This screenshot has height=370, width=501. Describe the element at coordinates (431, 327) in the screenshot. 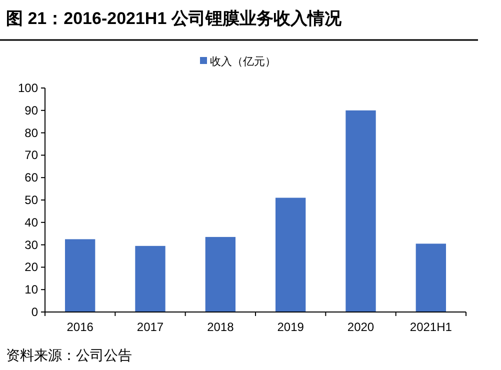

I see `x-tick-label: 2021H1` at that location.